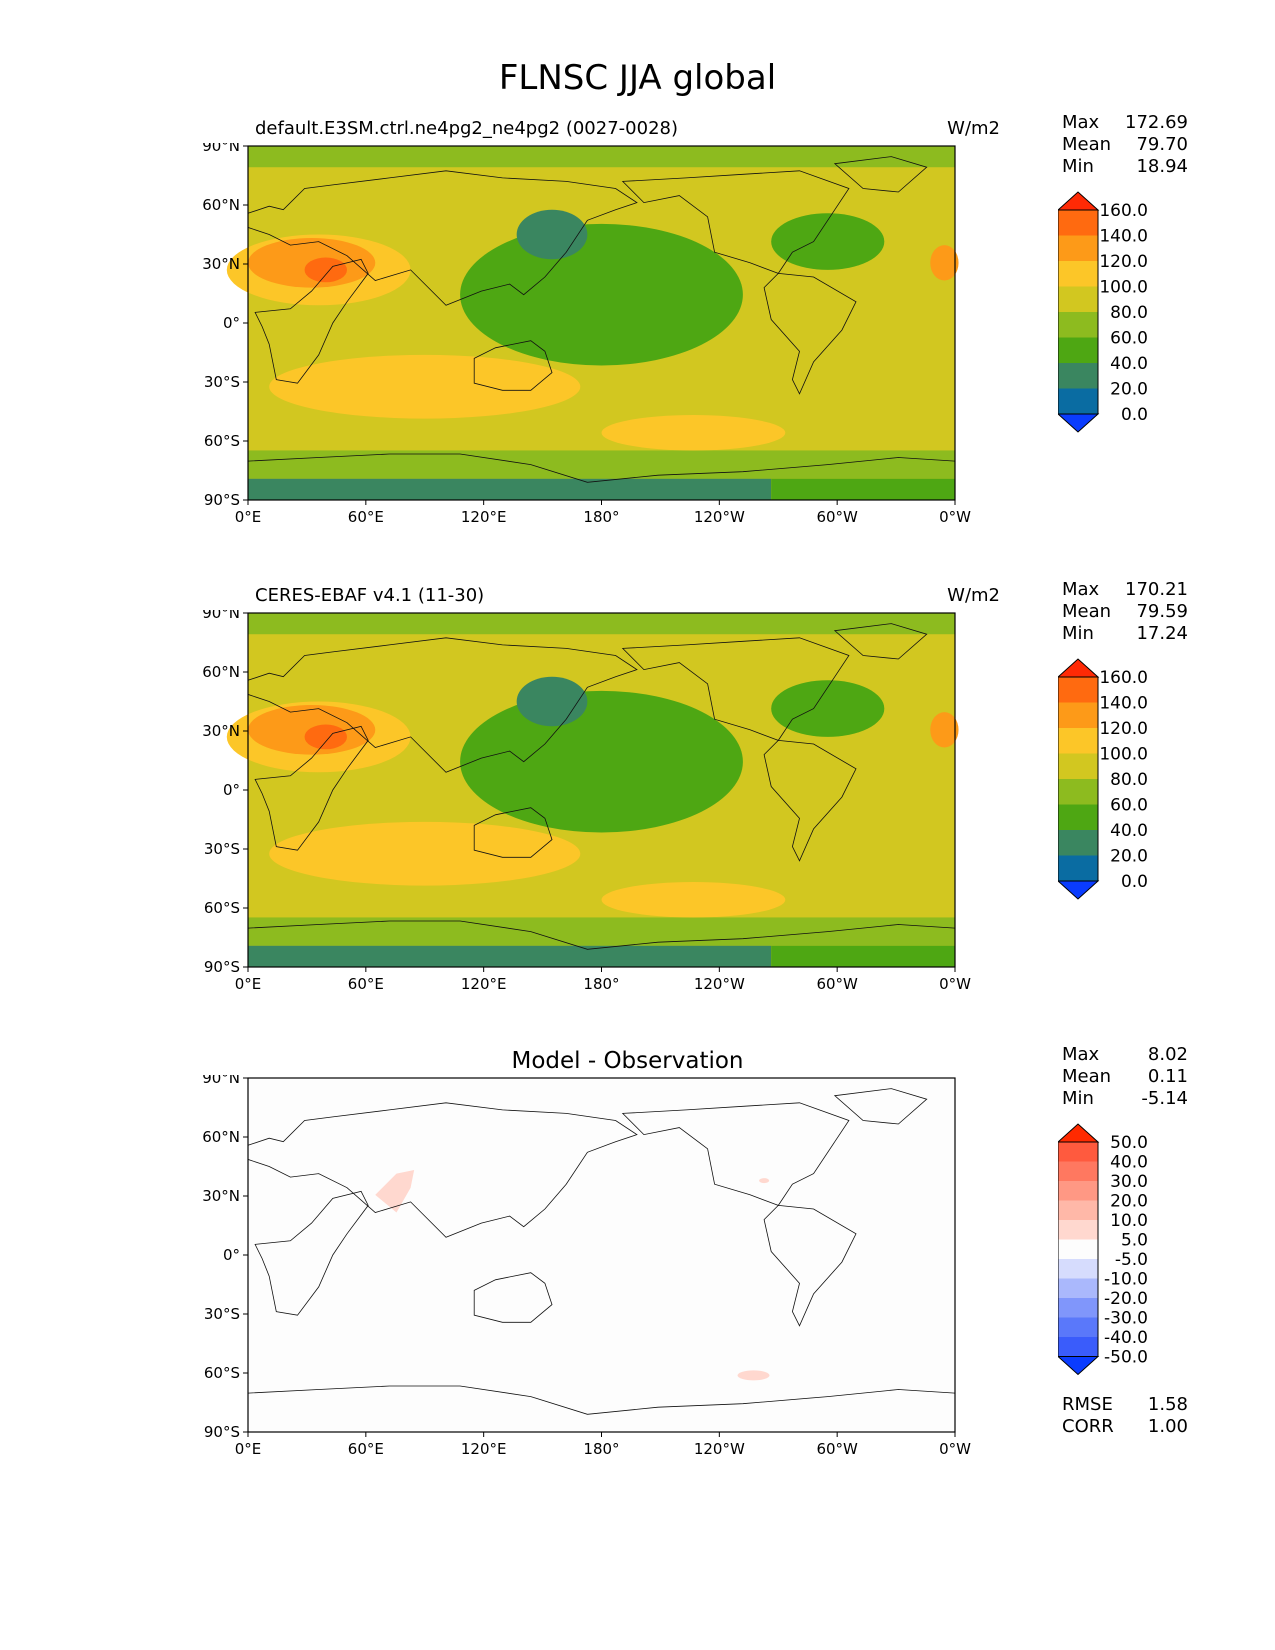  What do you see at coordinates (1129, 1143) in the screenshot?
I see `colorbar-label: 50.0` at bounding box center [1129, 1143].